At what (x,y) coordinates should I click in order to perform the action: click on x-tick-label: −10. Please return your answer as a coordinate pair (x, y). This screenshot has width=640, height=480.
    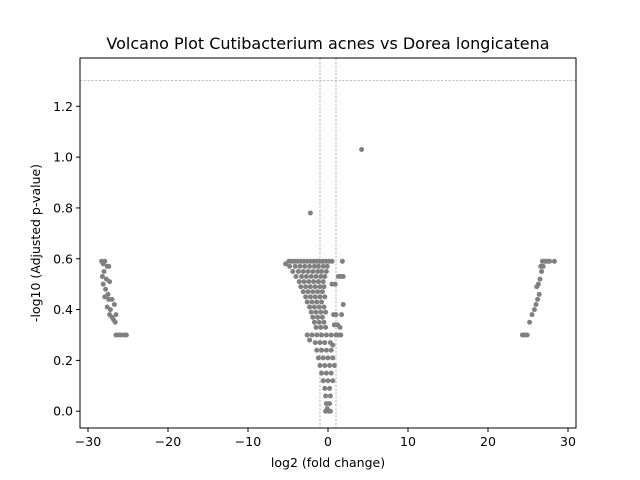
    Looking at the image, I should click on (248, 441).